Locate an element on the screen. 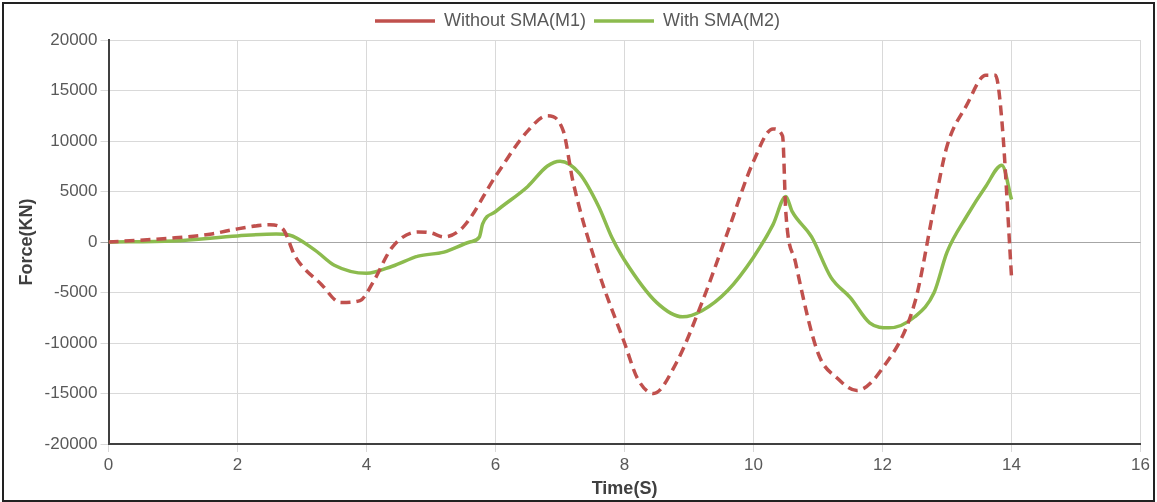 Image resolution: width=1157 pixels, height=502 pixels. y-tick-label: -10000 is located at coordinates (71, 342).